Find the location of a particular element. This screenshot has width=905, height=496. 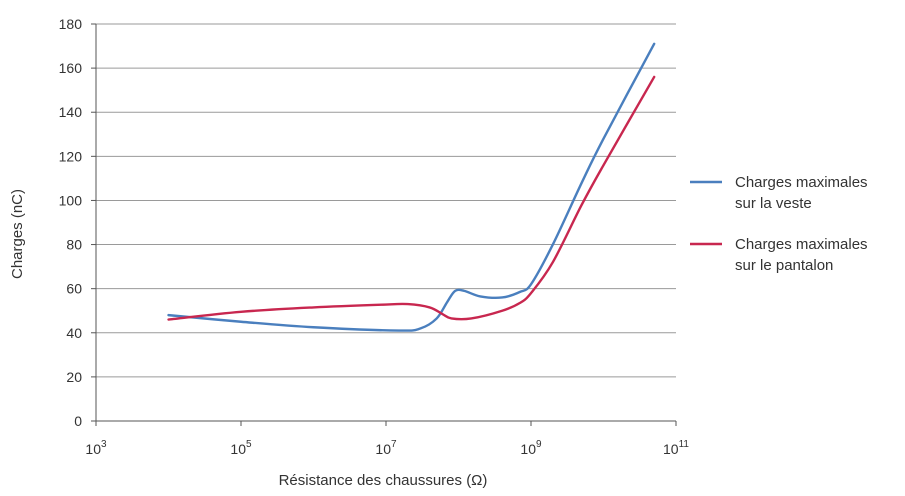

y-tick-label: 140 is located at coordinates (71, 112).